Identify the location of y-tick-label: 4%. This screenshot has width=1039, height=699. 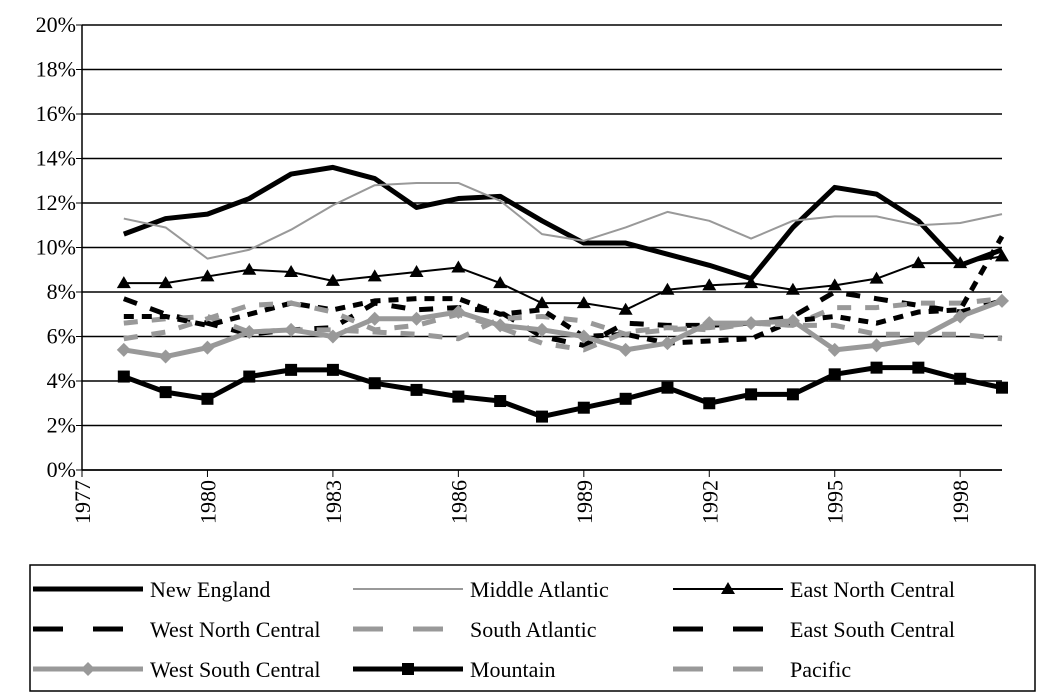
(61, 380).